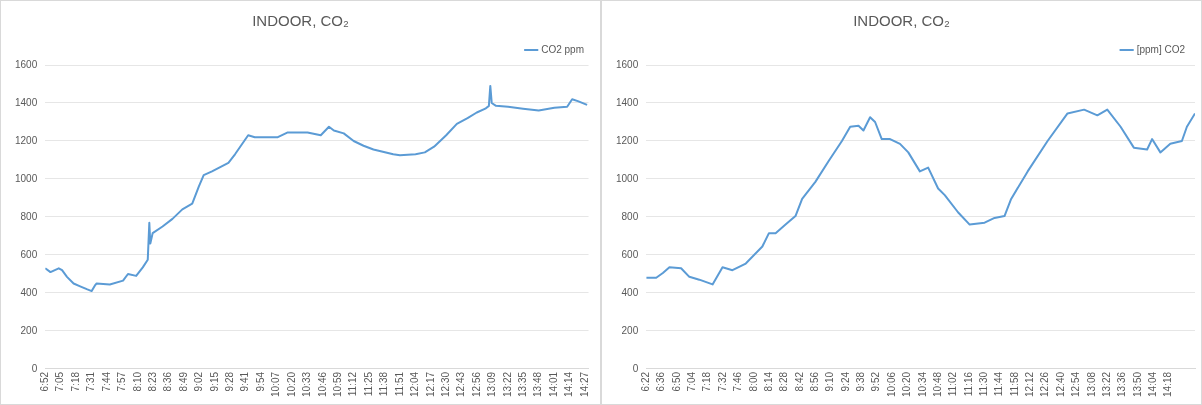 The width and height of the screenshot is (1202, 405). Describe the element at coordinates (152, 381) in the screenshot. I see `x-tick-label: 8:23` at that location.